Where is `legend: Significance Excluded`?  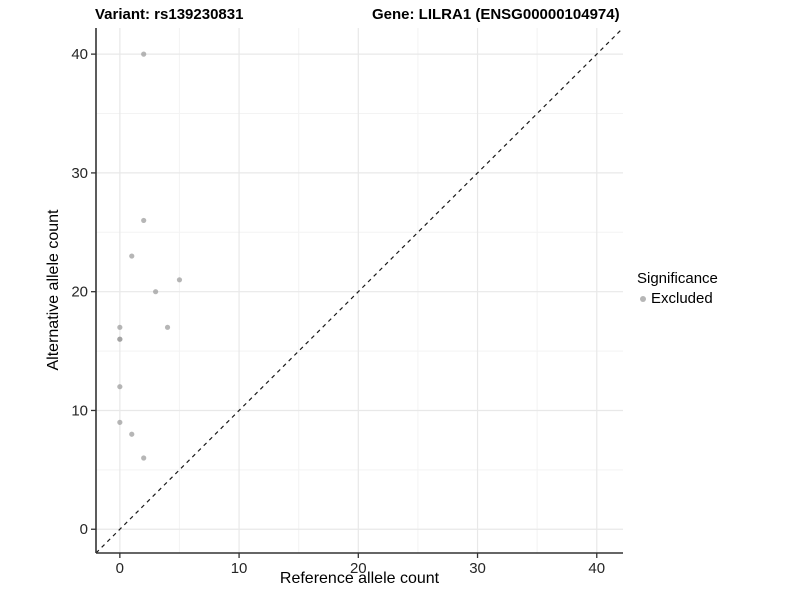
legend: Significance Excluded is located at coordinates (677, 288).